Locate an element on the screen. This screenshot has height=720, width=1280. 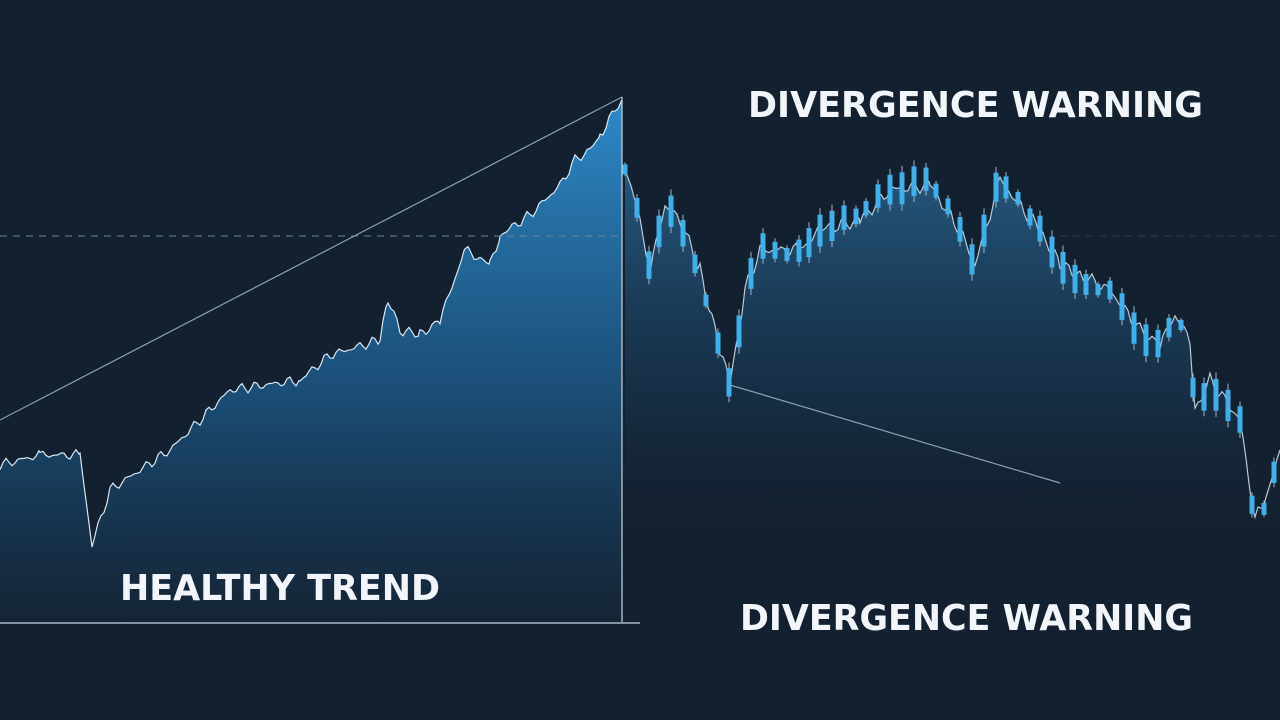
left-label: HEALTHY TREND is located at coordinates (280, 588).